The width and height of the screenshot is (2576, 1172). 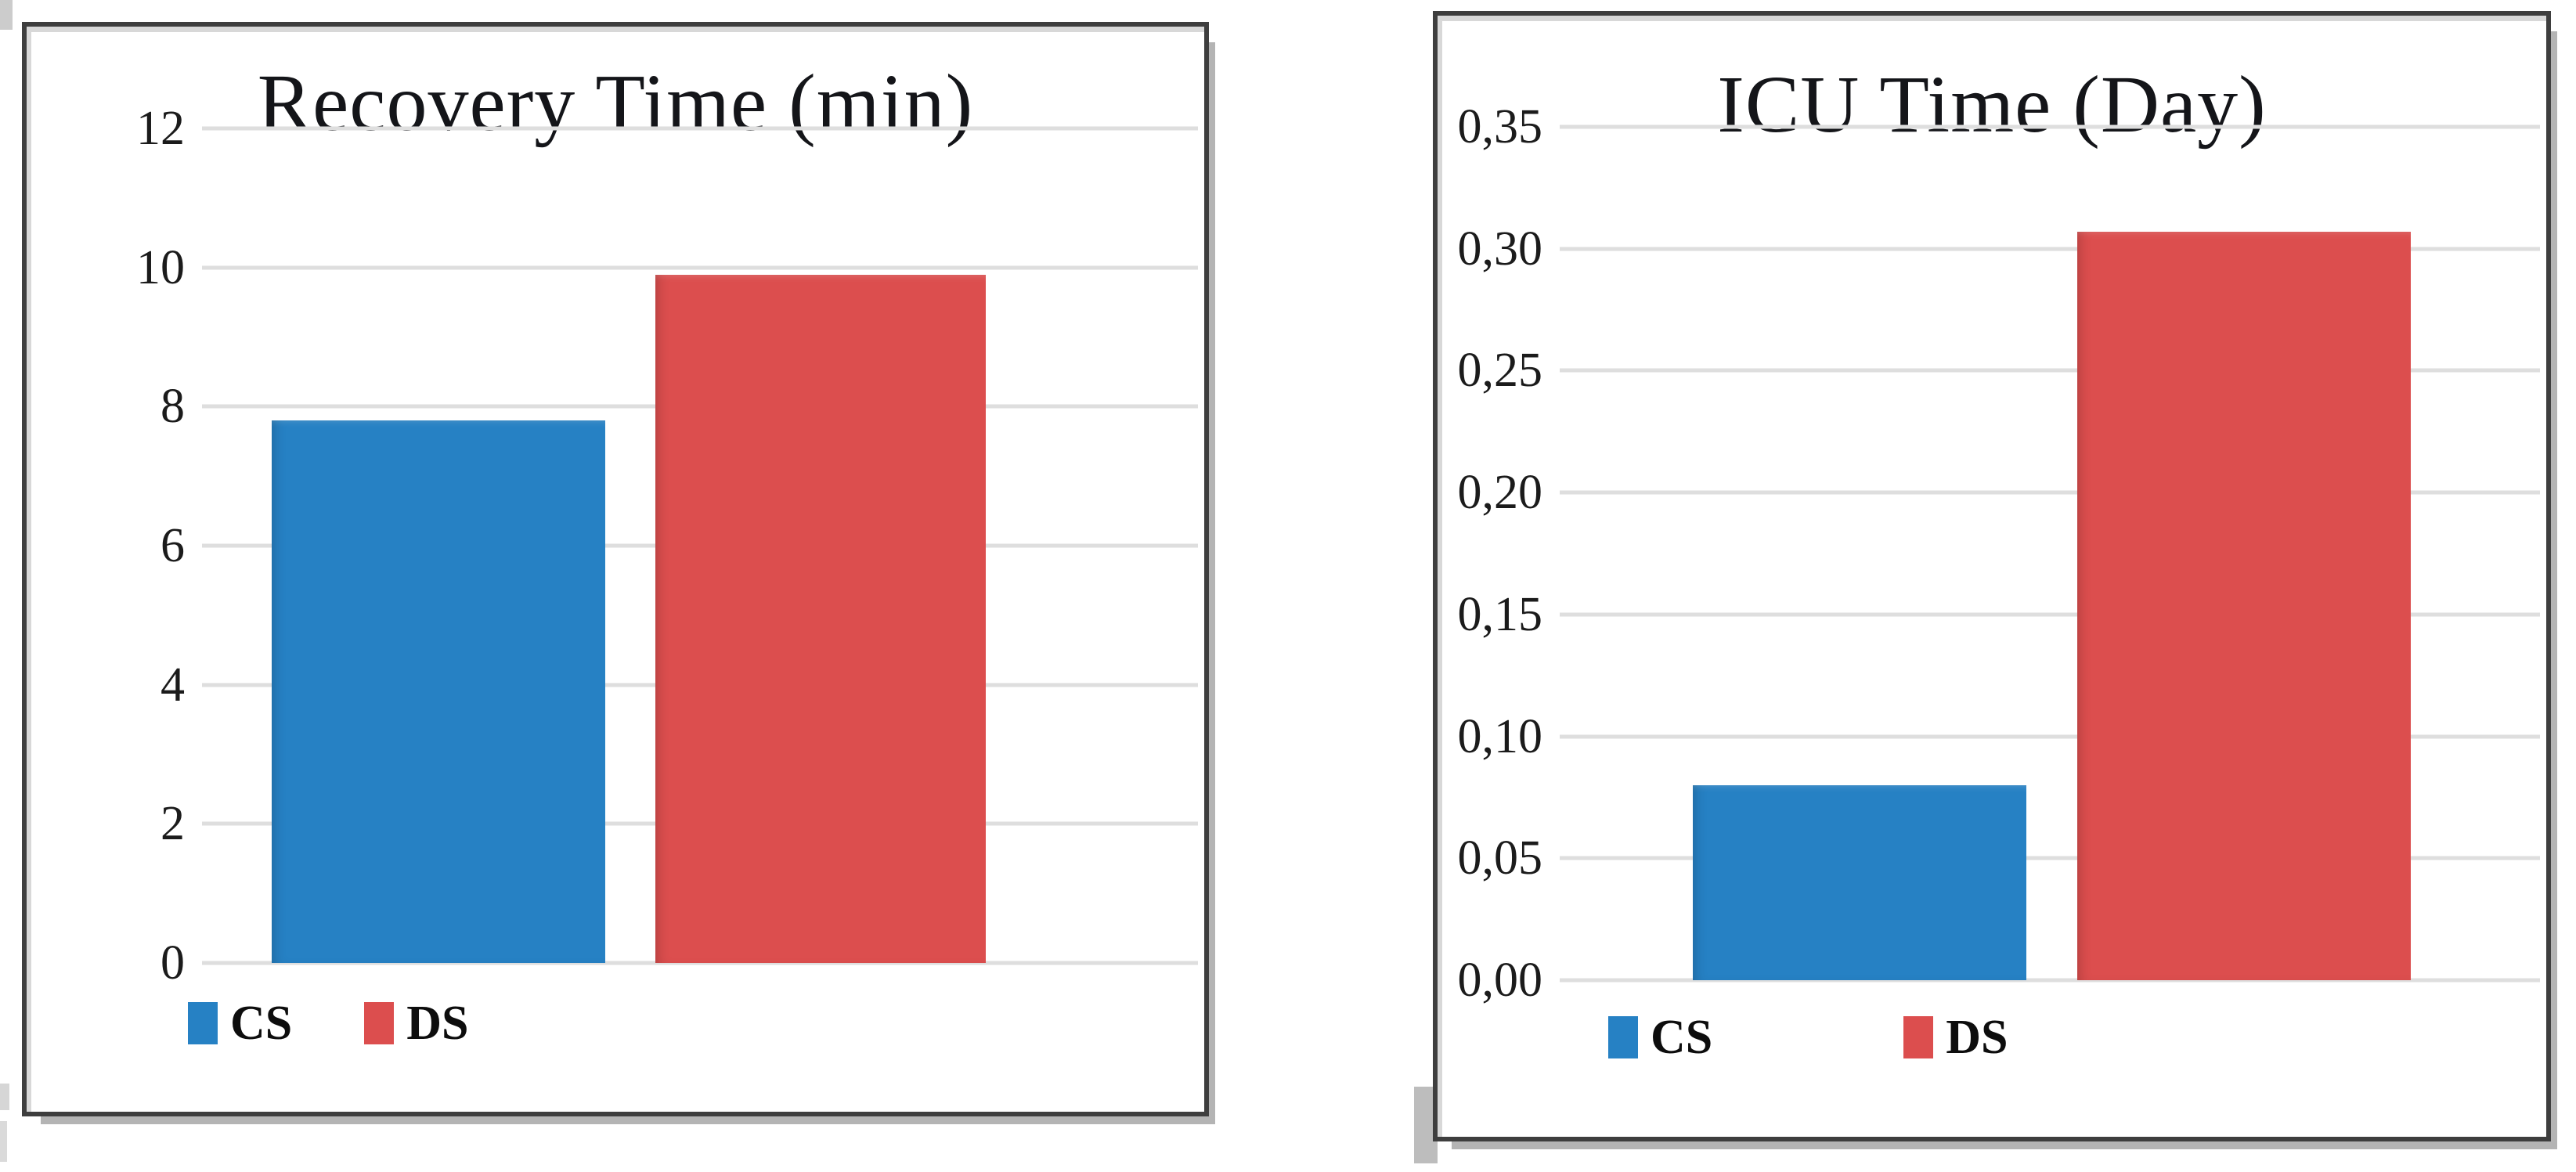 What do you see at coordinates (173, 407) in the screenshot?
I see `y-tick-label: 8` at bounding box center [173, 407].